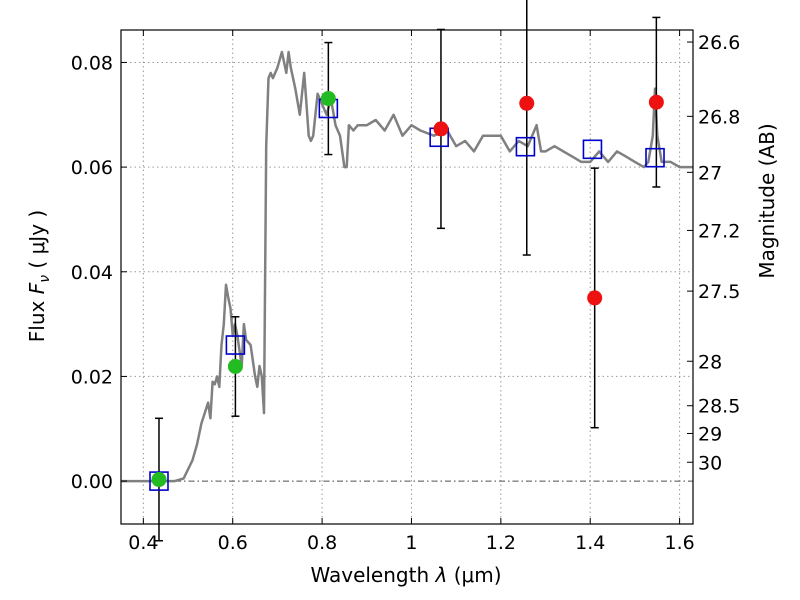  I want to click on y2-tick-label: 29, so click(710, 434).